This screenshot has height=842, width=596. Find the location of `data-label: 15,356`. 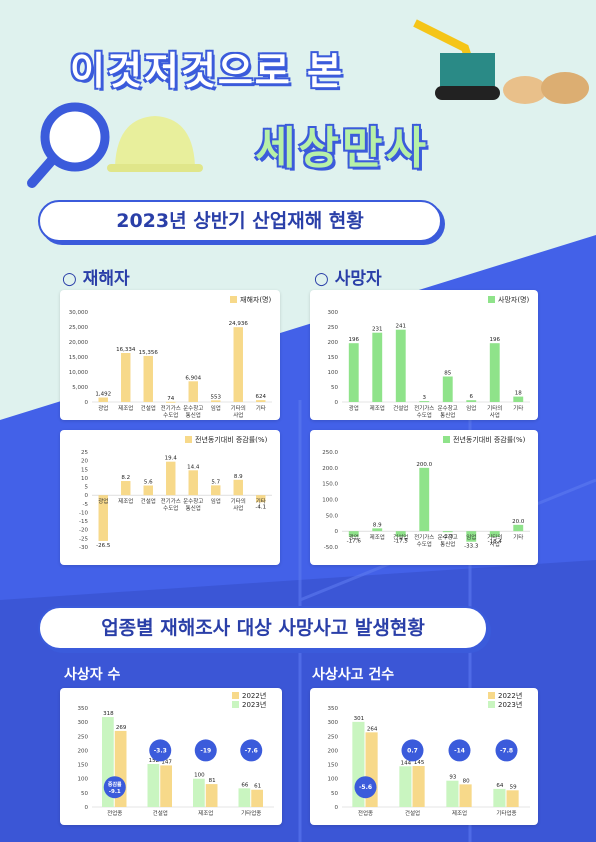

data-label: 15,356 is located at coordinates (149, 353).